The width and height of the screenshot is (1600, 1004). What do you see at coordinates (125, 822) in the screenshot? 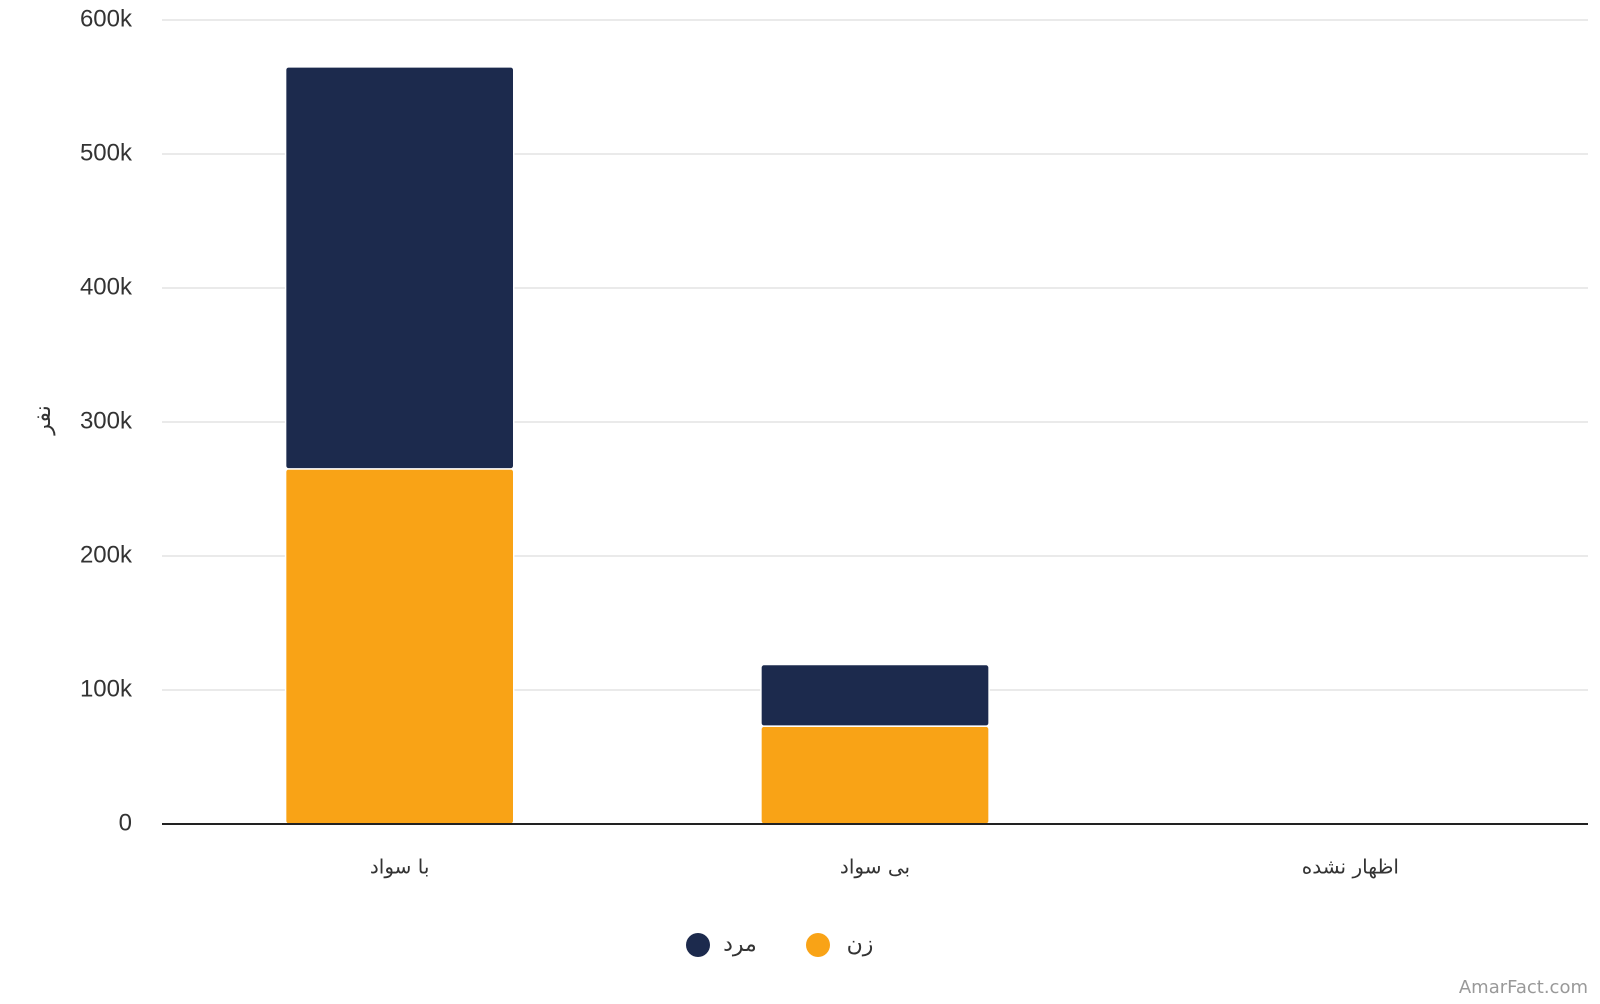
I see `y-tick-label: 0` at bounding box center [125, 822].